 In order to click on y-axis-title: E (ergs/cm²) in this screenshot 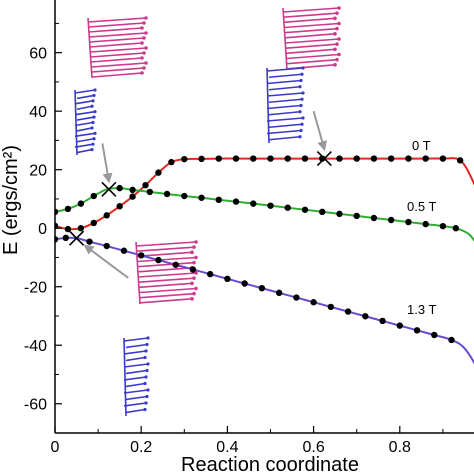, I will do `click(11, 200)`.